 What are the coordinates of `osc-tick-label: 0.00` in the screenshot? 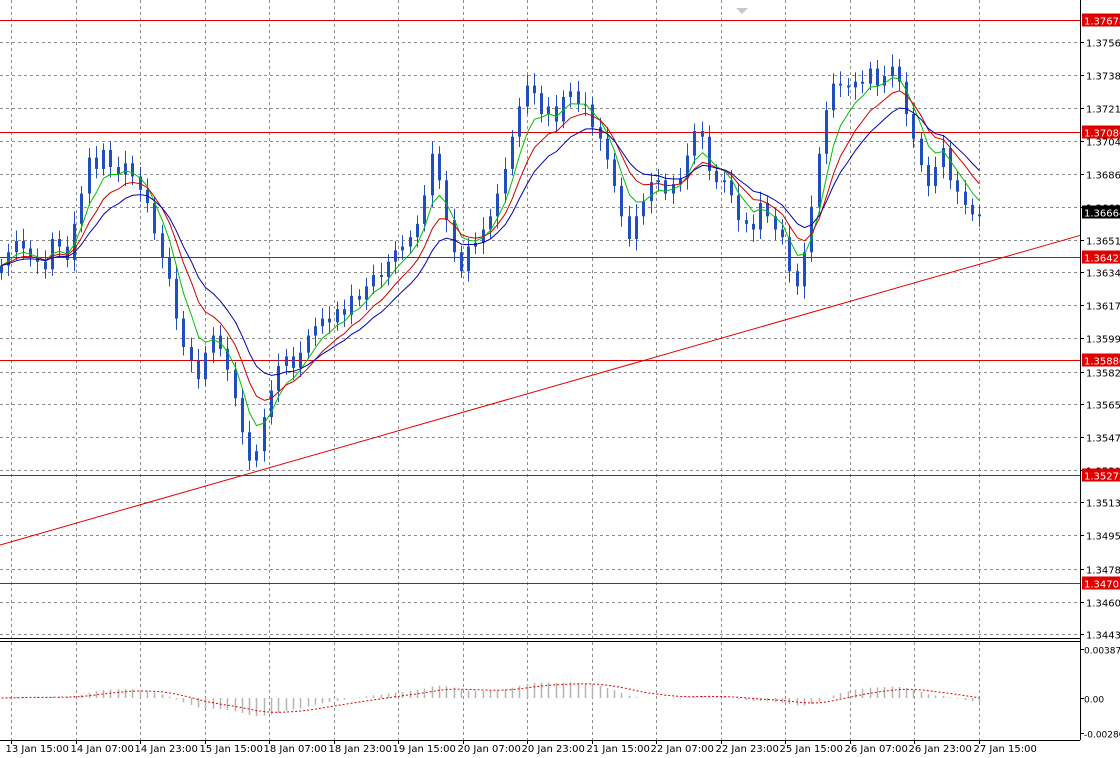 It's located at (1094, 701).